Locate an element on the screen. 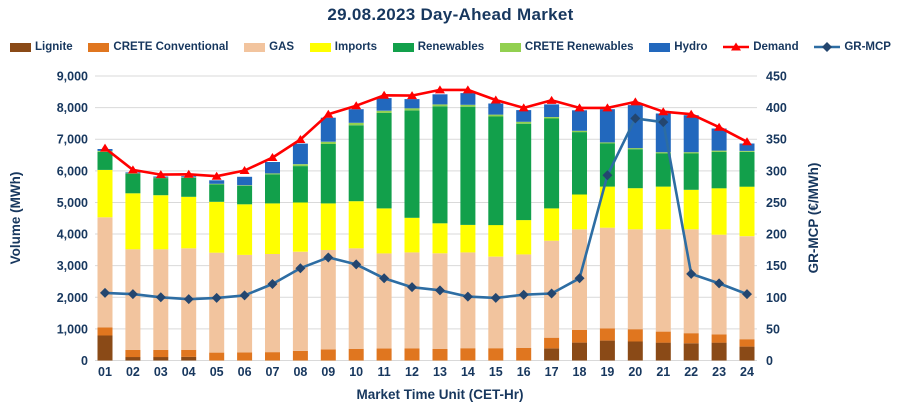 This screenshot has height=417, width=901. svg-text: 450 is located at coordinates (776, 77).